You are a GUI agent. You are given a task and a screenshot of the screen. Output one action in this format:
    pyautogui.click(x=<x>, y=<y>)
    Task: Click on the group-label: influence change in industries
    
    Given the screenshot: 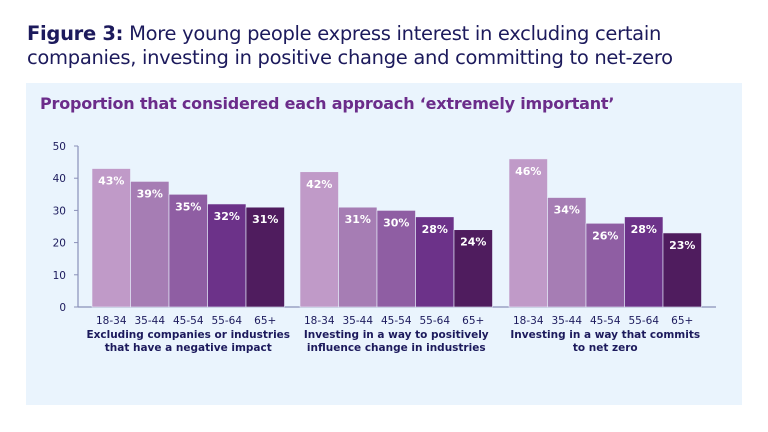 What is the action you would take?
    pyautogui.click(x=396, y=348)
    